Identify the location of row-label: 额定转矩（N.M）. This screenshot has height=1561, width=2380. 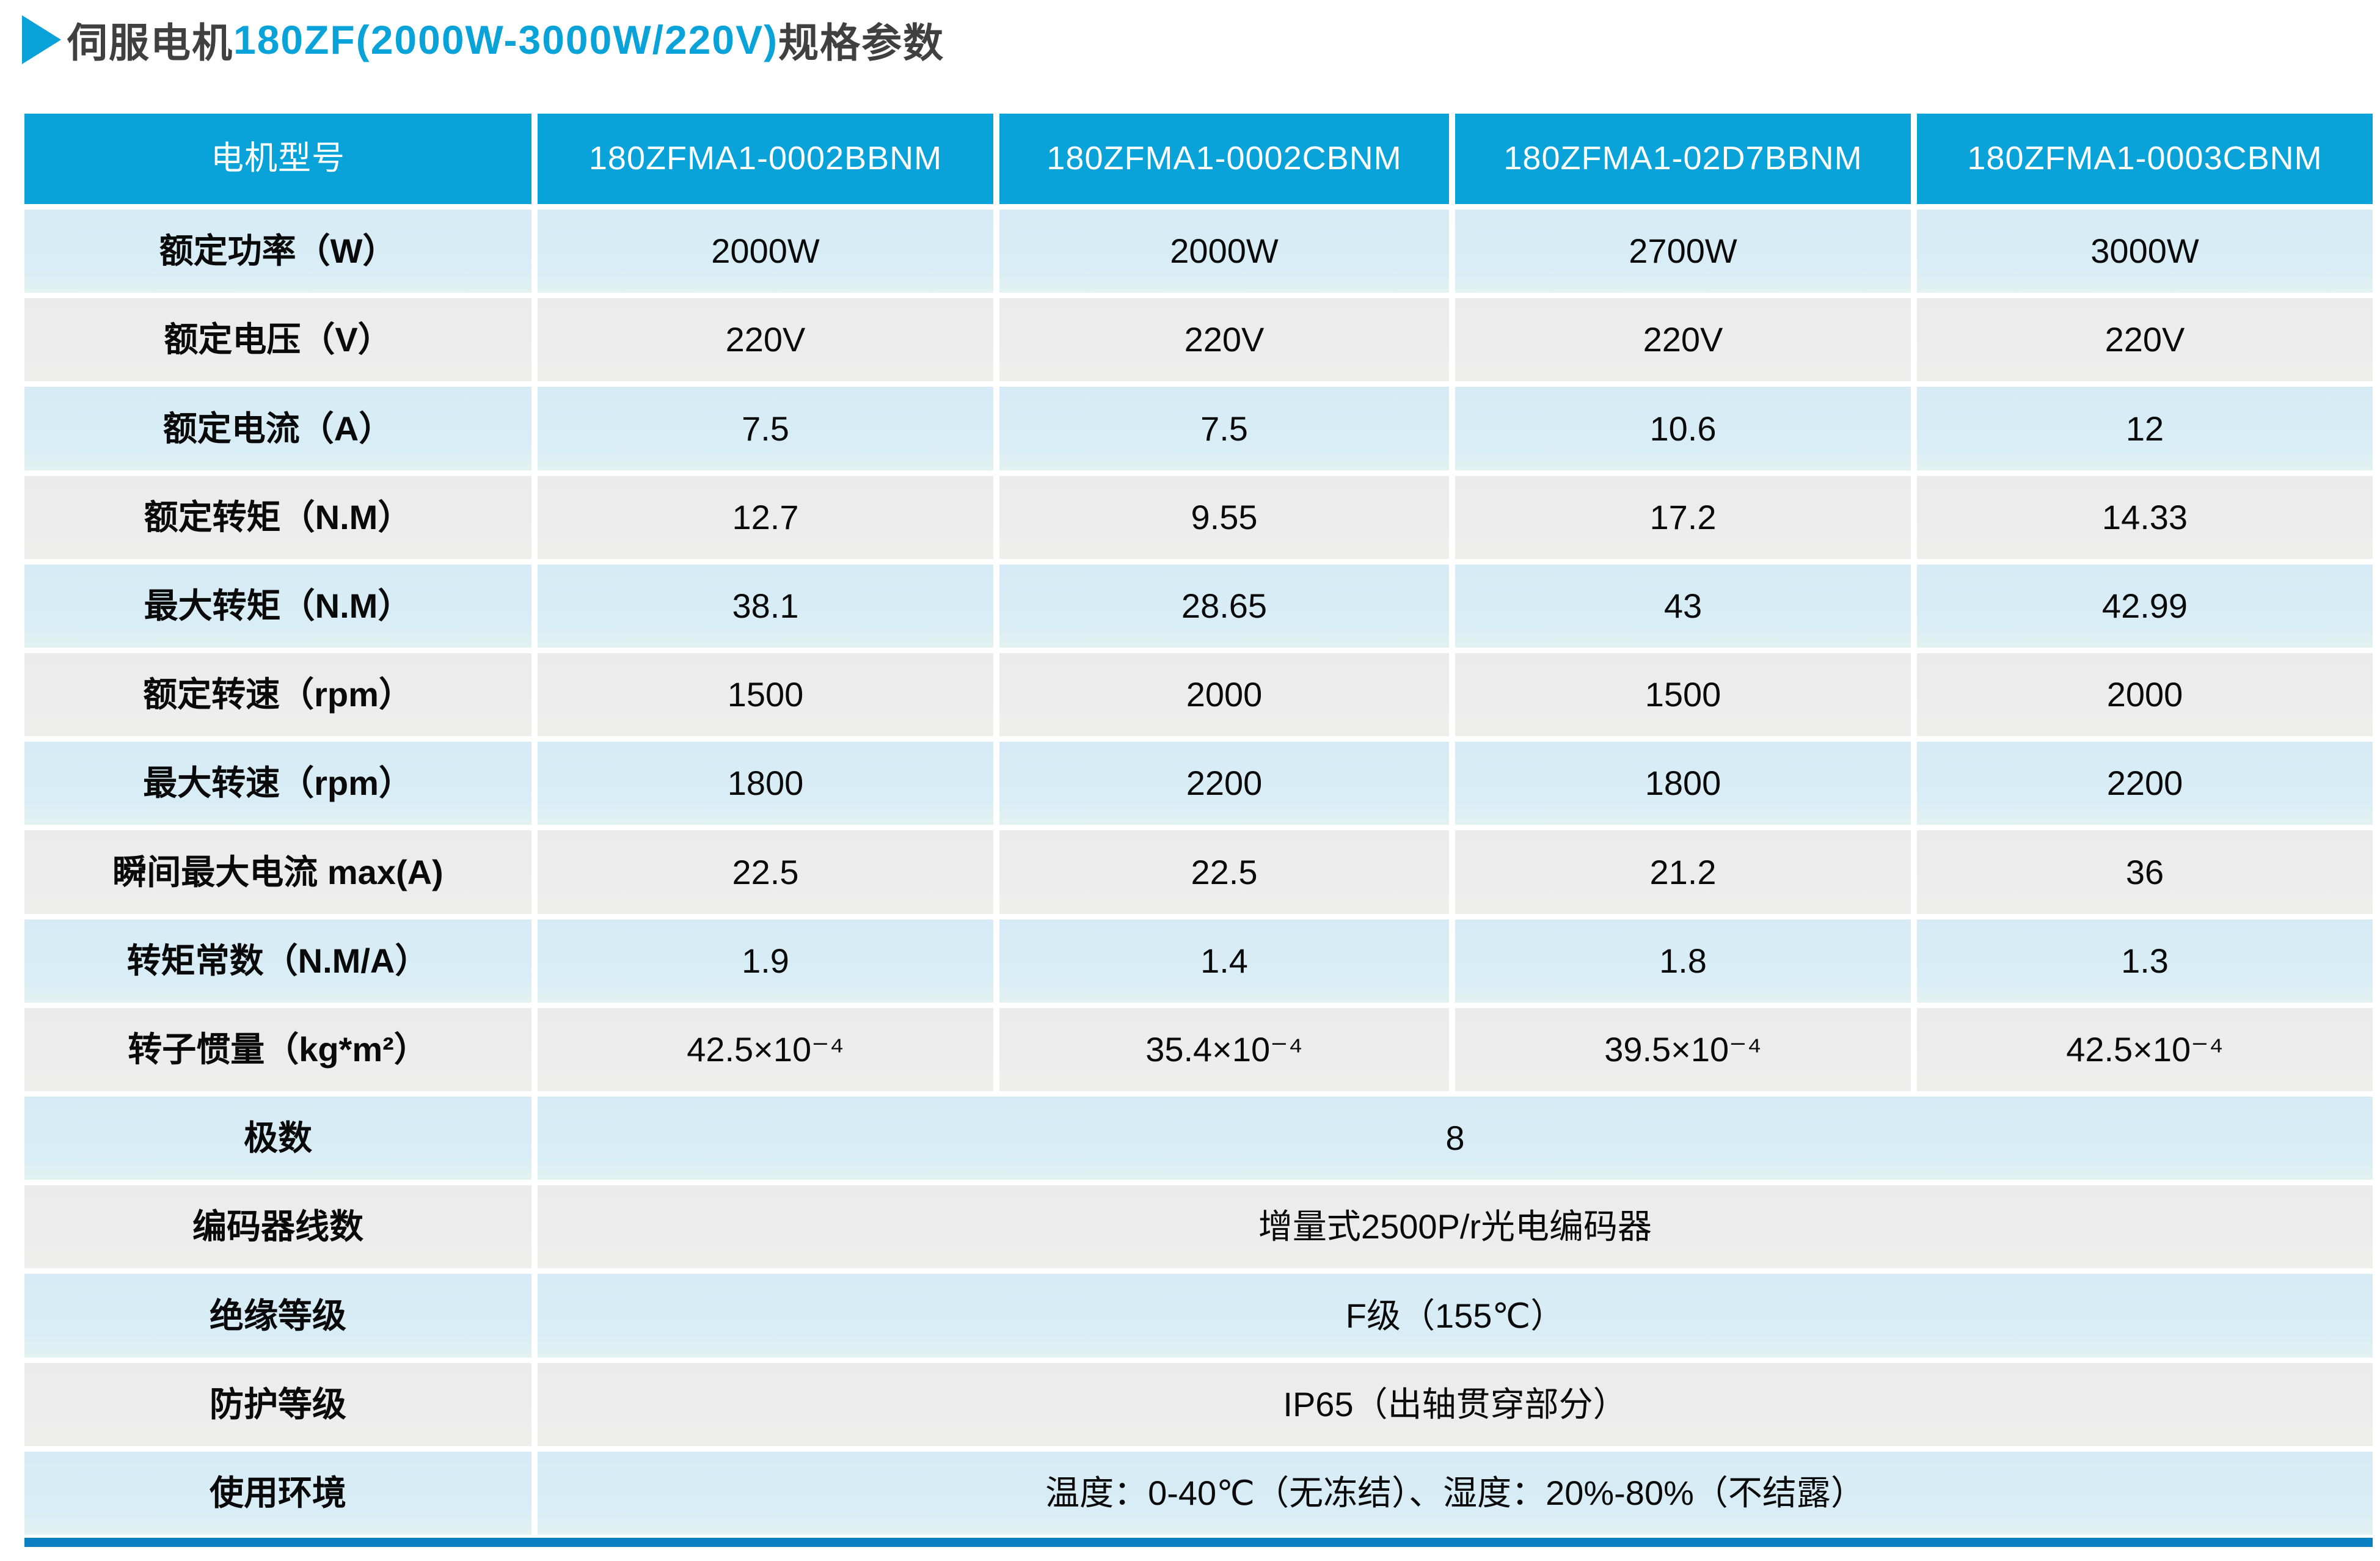
(277, 517).